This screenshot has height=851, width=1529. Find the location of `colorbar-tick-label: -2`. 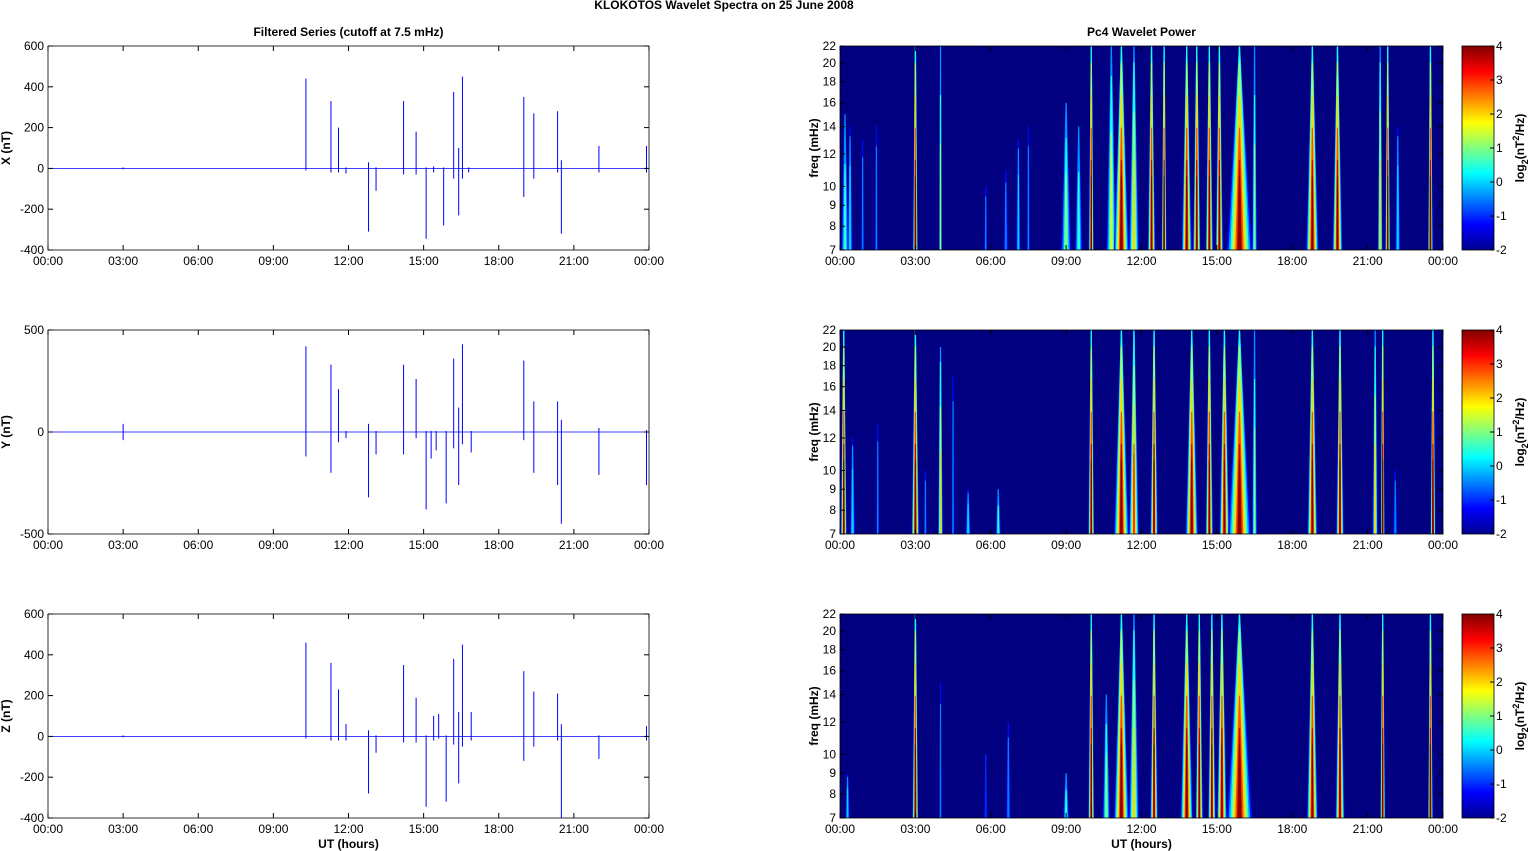

colorbar-tick-label: -2 is located at coordinates (1501, 534).